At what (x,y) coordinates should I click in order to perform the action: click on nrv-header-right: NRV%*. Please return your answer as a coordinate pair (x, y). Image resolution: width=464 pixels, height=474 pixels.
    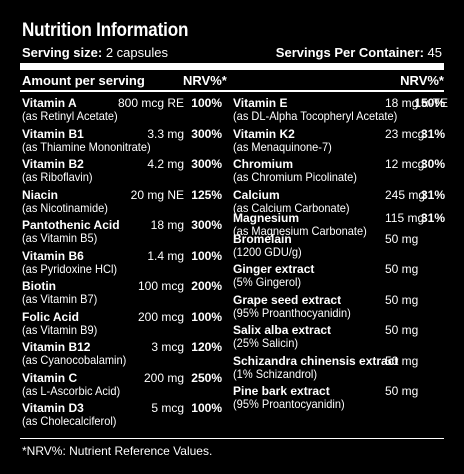
    Looking at the image, I should click on (422, 80).